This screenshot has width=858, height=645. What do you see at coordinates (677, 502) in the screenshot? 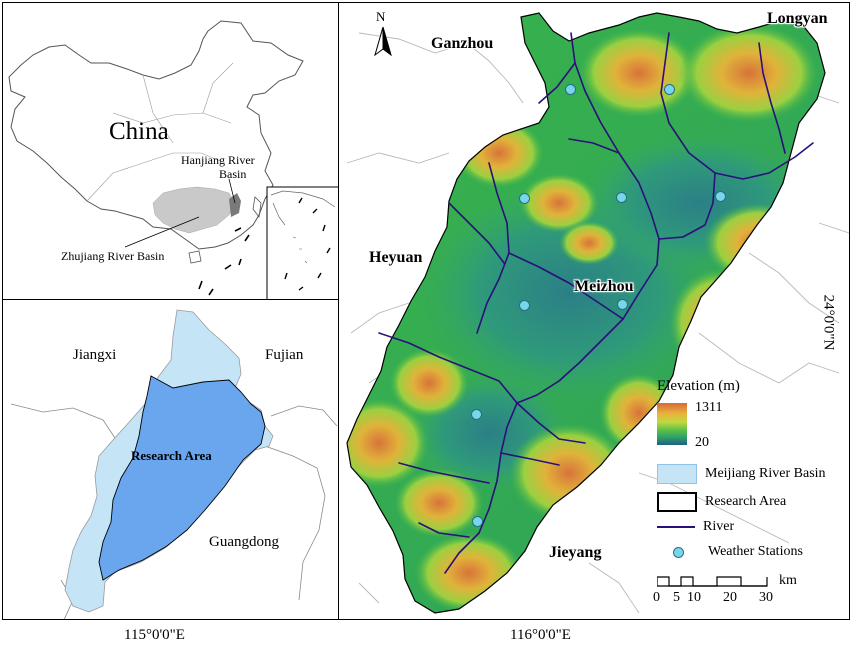
I see `research-area-swatch` at bounding box center [677, 502].